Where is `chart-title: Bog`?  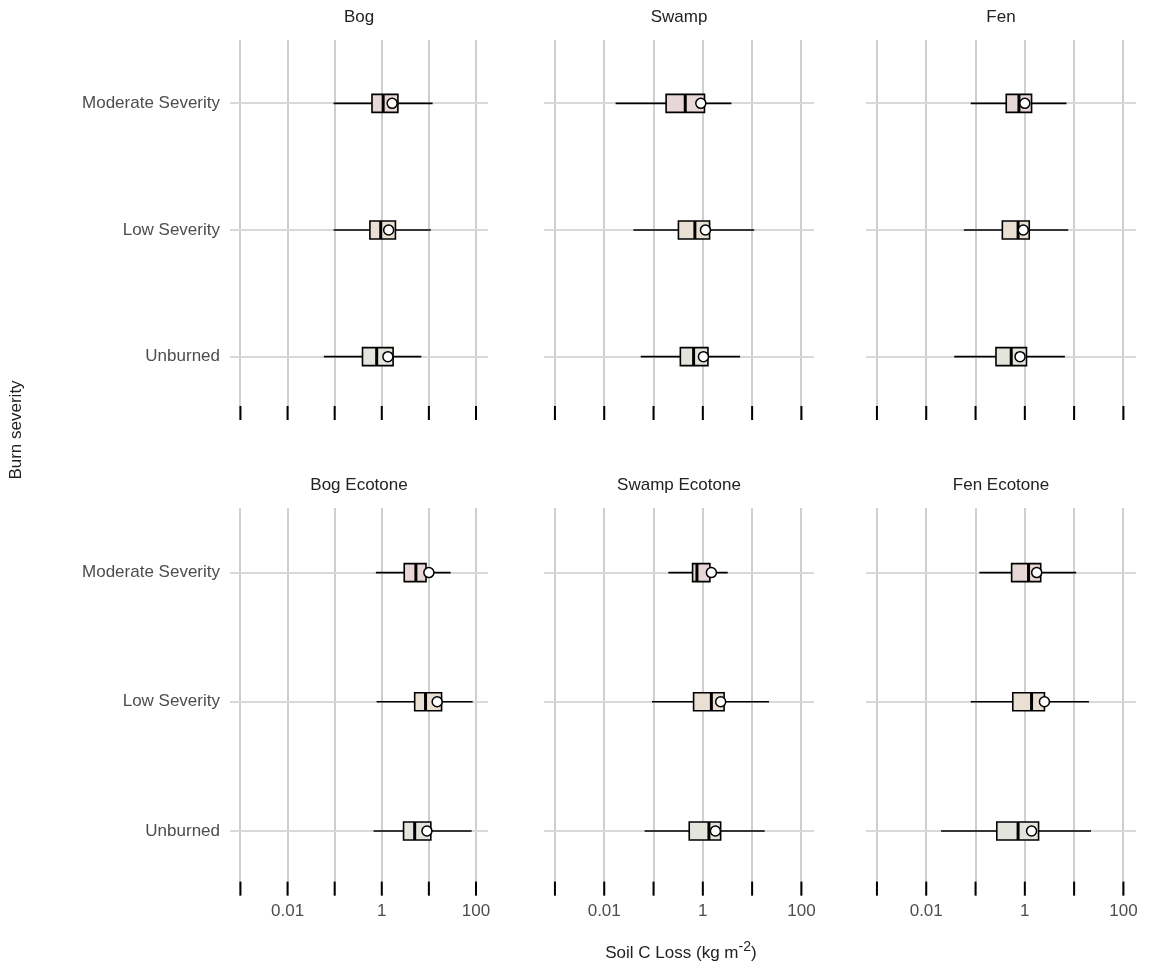 chart-title: Bog is located at coordinates (359, 17).